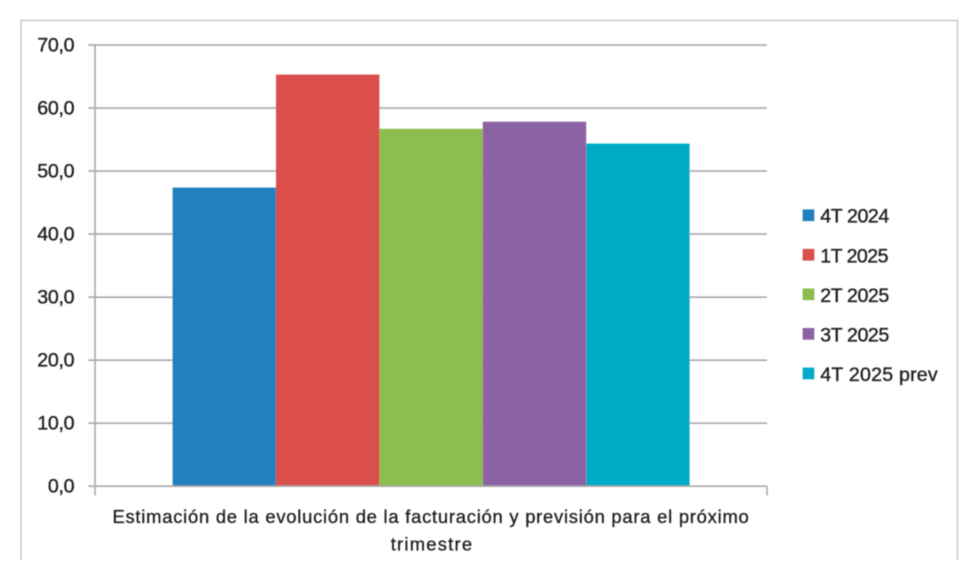  What do you see at coordinates (854, 217) in the screenshot?
I see `svg-text: 4T 2024` at bounding box center [854, 217].